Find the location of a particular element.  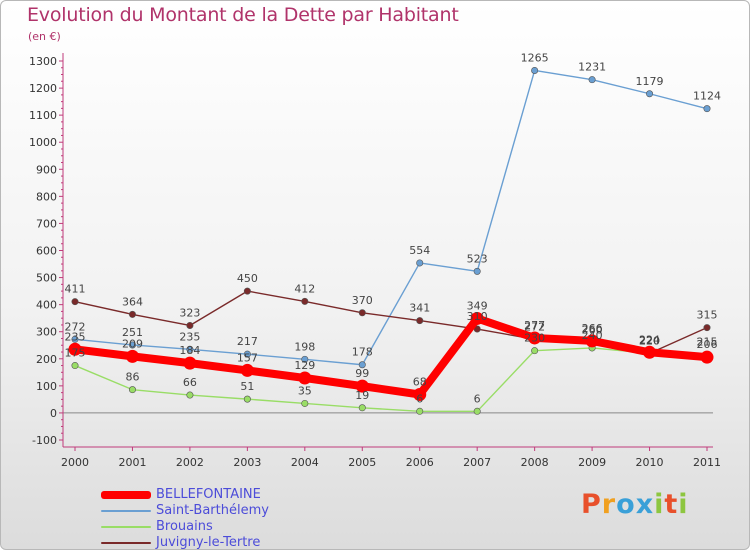

data-label: 224 is located at coordinates (649, 339).